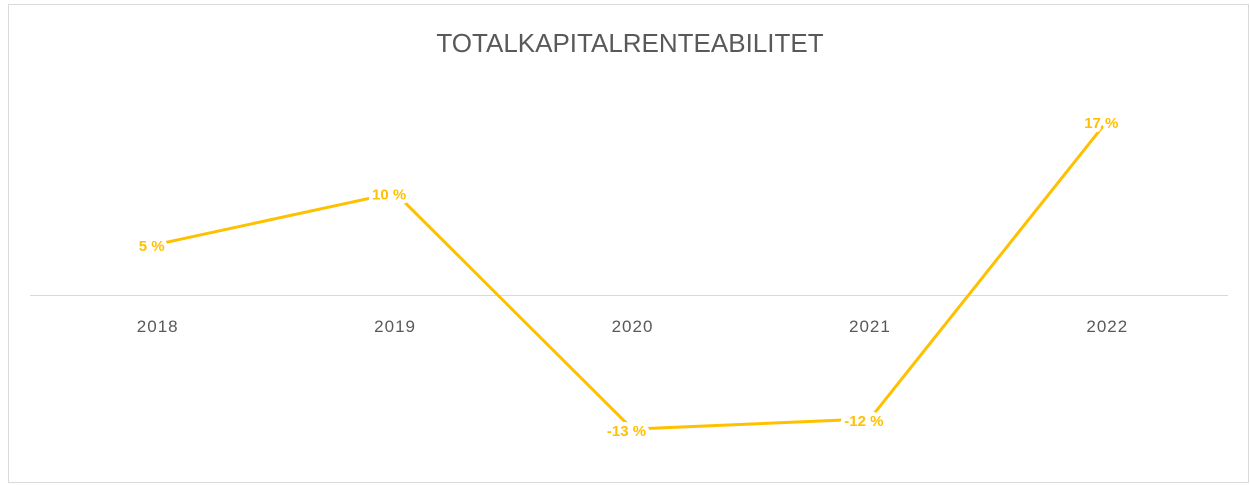  What do you see at coordinates (870, 326) in the screenshot?
I see `x-tick-label: 2021` at bounding box center [870, 326].